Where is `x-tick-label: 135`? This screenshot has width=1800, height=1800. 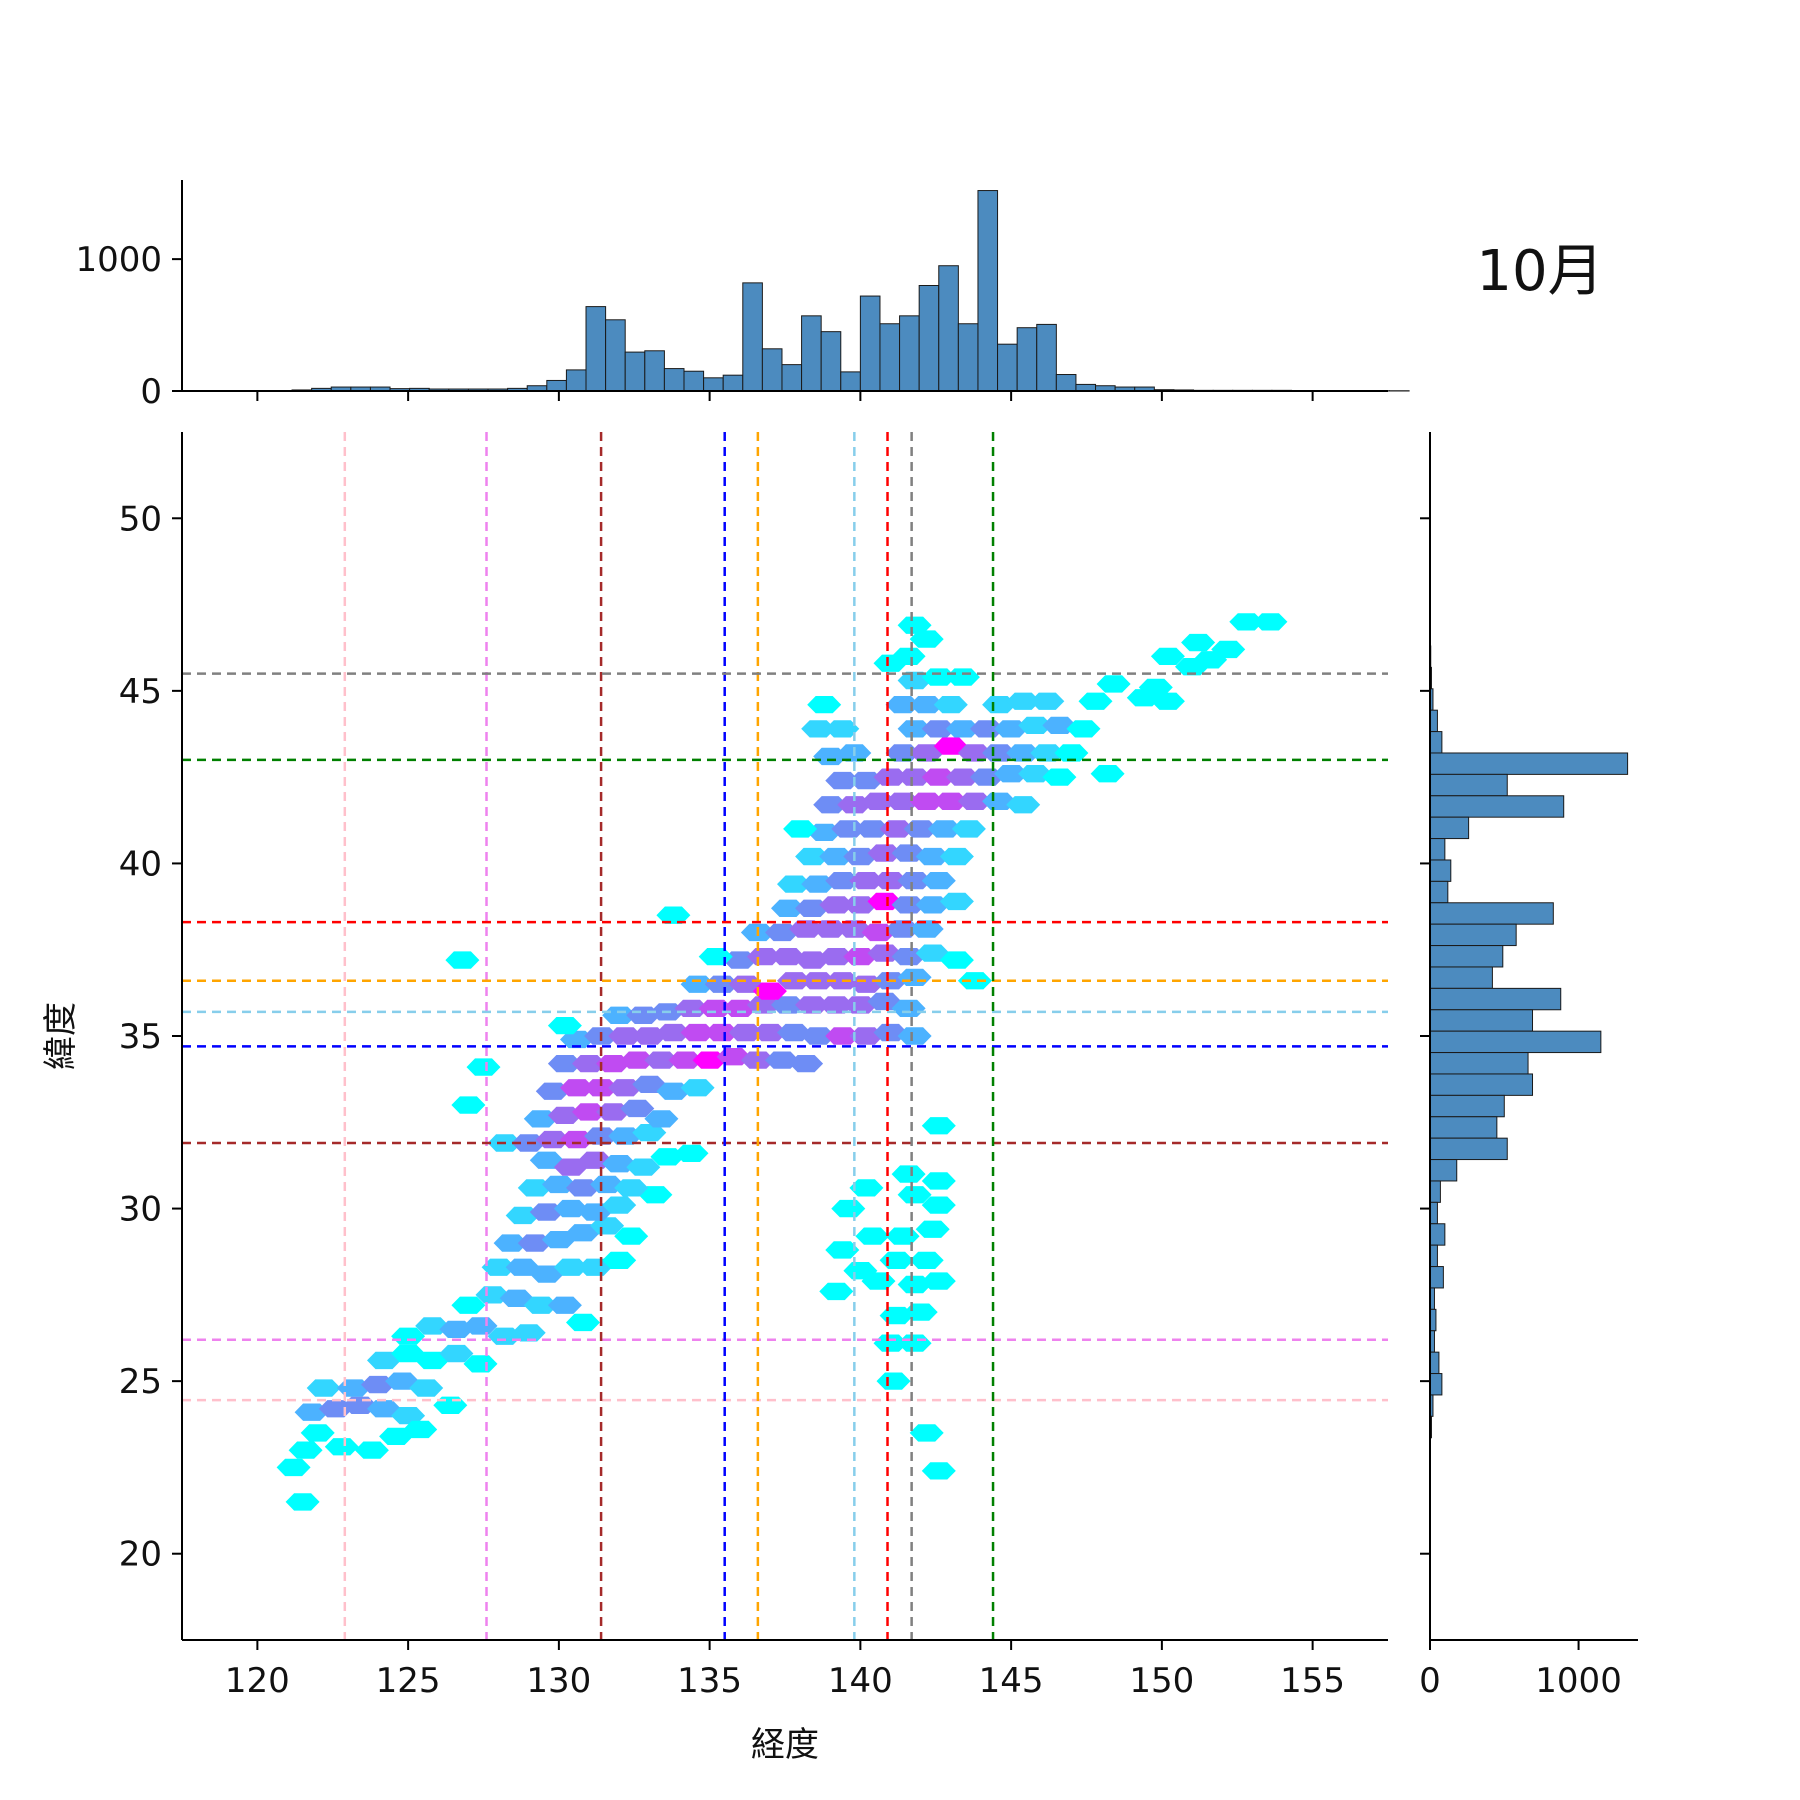 x-tick-label: 135 is located at coordinates (709, 1681).